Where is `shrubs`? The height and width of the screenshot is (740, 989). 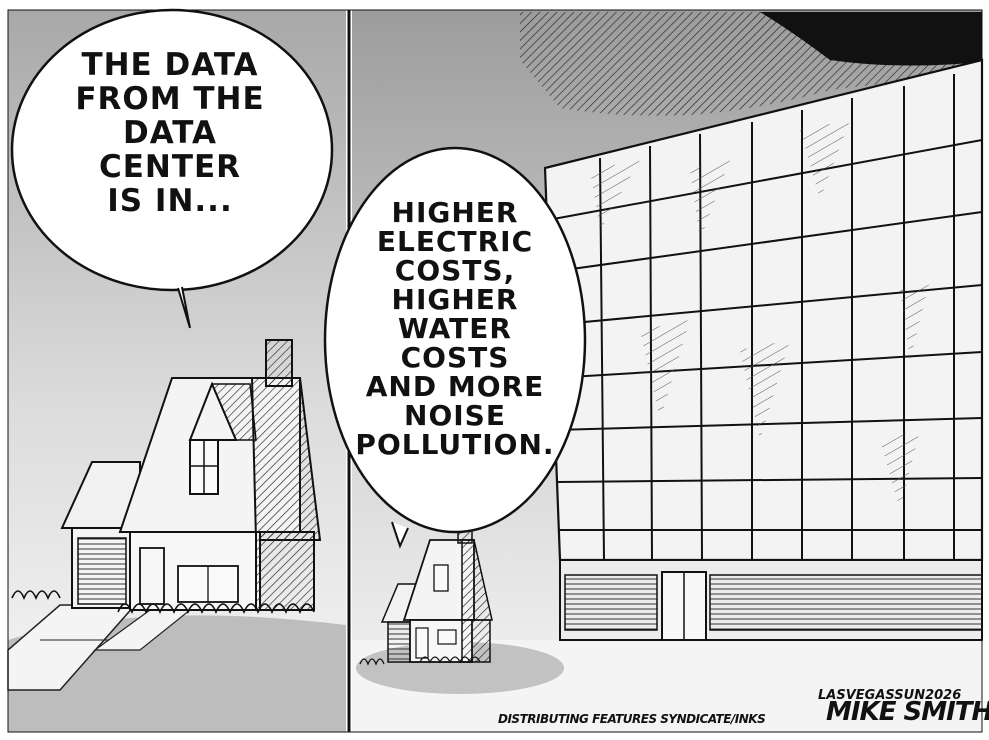
shrubs is located at coordinates (163, 602).